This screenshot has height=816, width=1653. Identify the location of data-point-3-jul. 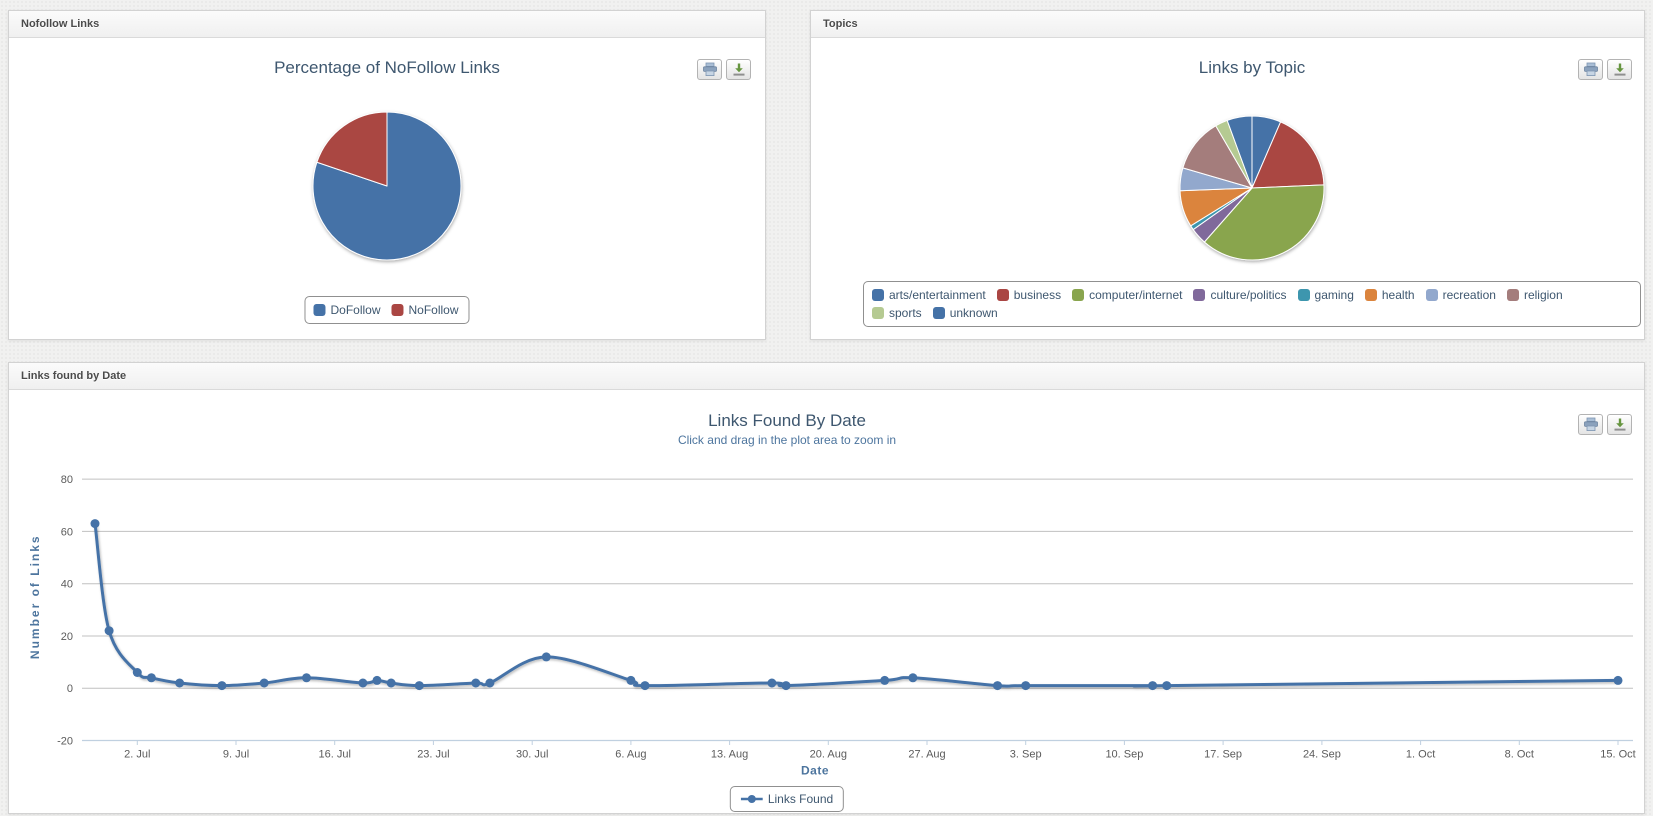
(151, 678).